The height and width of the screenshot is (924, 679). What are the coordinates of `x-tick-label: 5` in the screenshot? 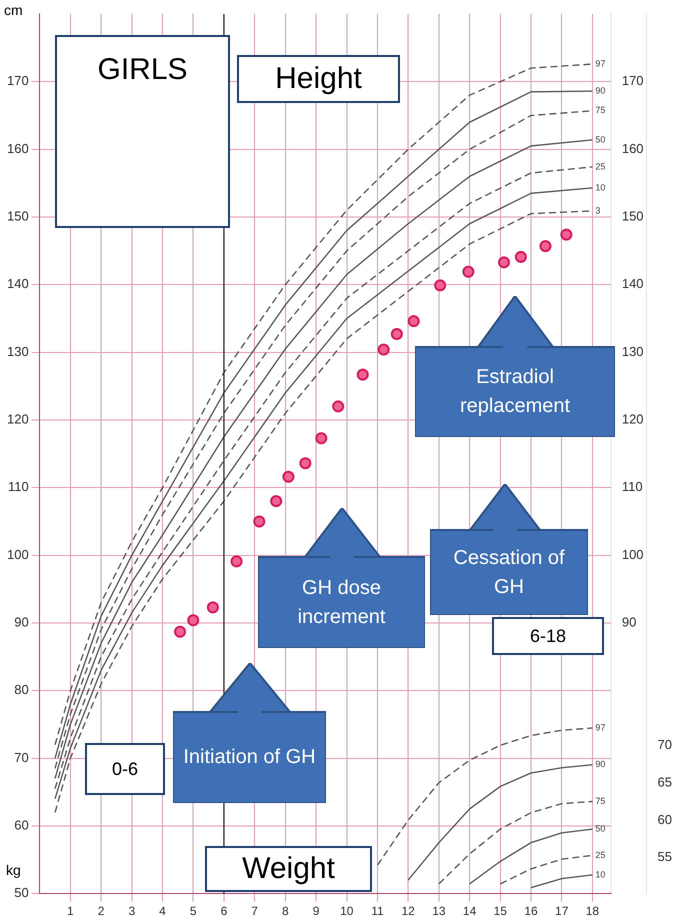 It's located at (193, 911).